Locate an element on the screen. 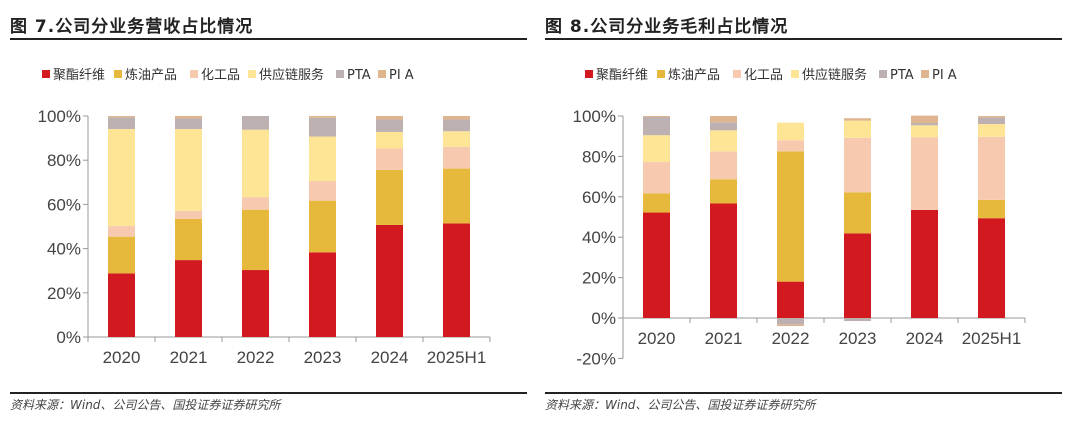 The height and width of the screenshot is (430, 1080). x-tick-label: 2024 is located at coordinates (925, 338).